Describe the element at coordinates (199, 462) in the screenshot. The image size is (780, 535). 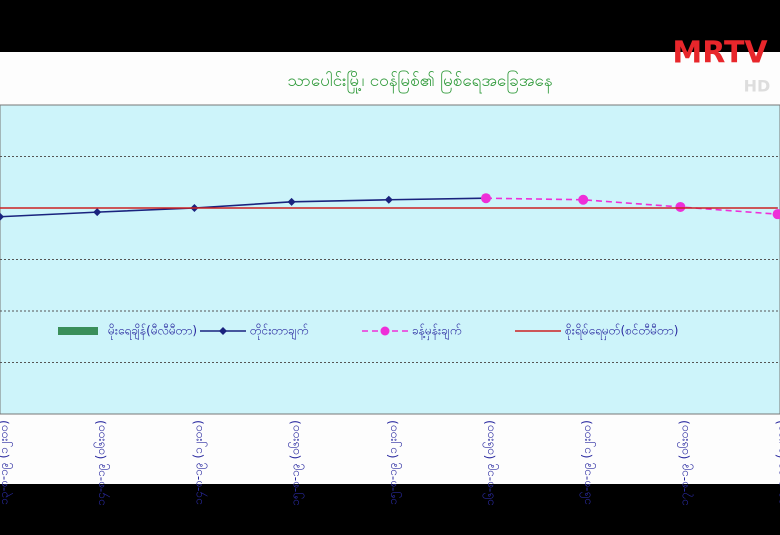
I see `x-tick-label: ၁၄-၈-၁၉ (၁၂း၀၀)` at that location.